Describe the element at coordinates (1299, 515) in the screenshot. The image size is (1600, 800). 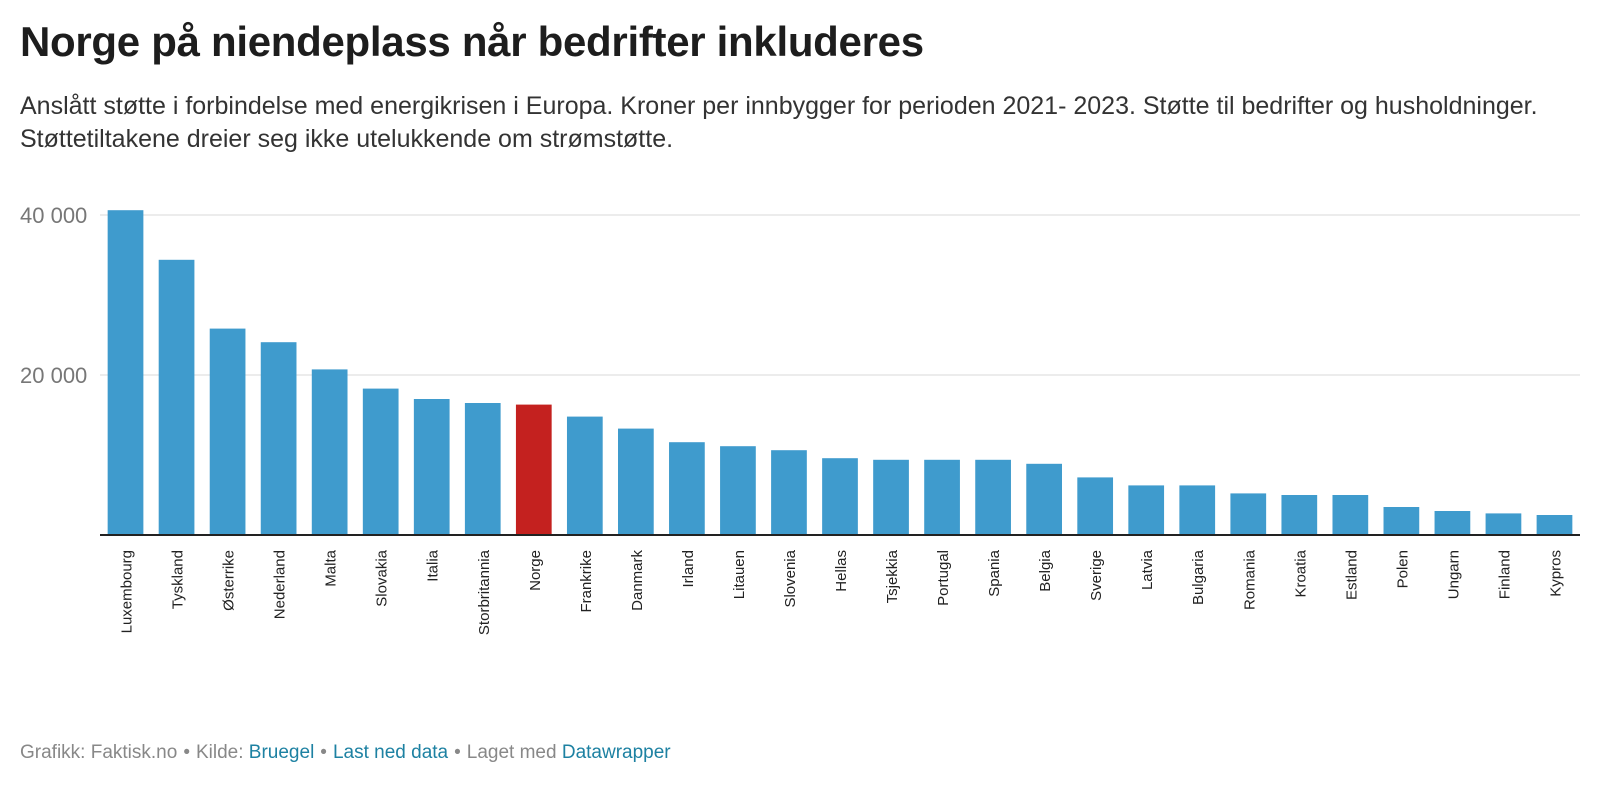
I see `bar-kroatia` at that location.